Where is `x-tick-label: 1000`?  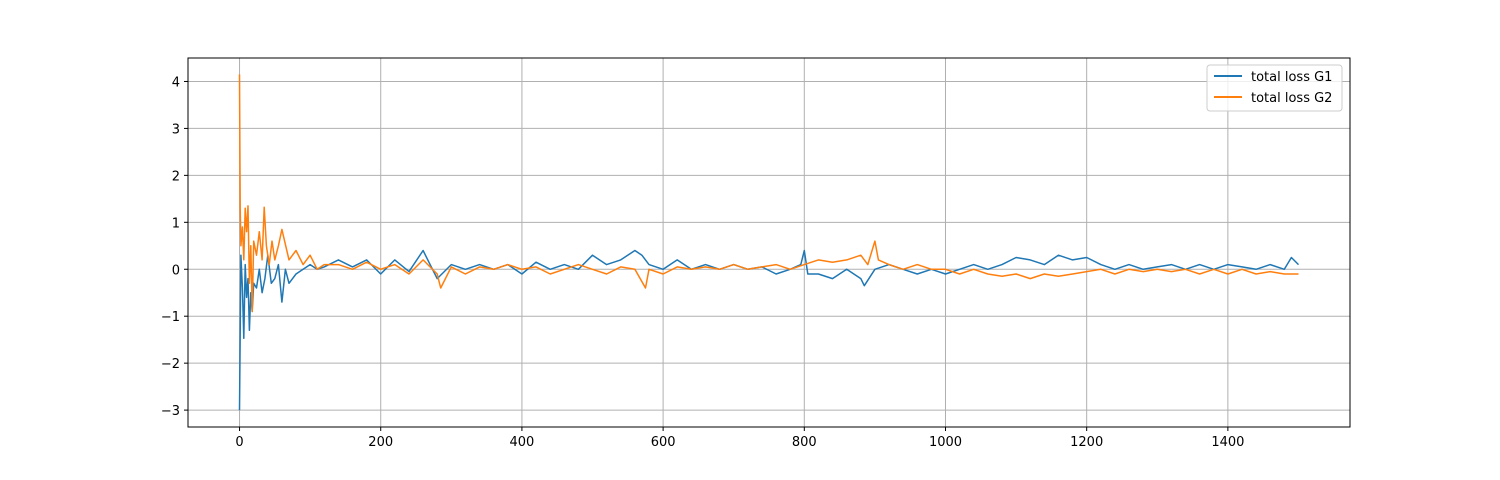
x-tick-label: 1000 is located at coordinates (945, 442).